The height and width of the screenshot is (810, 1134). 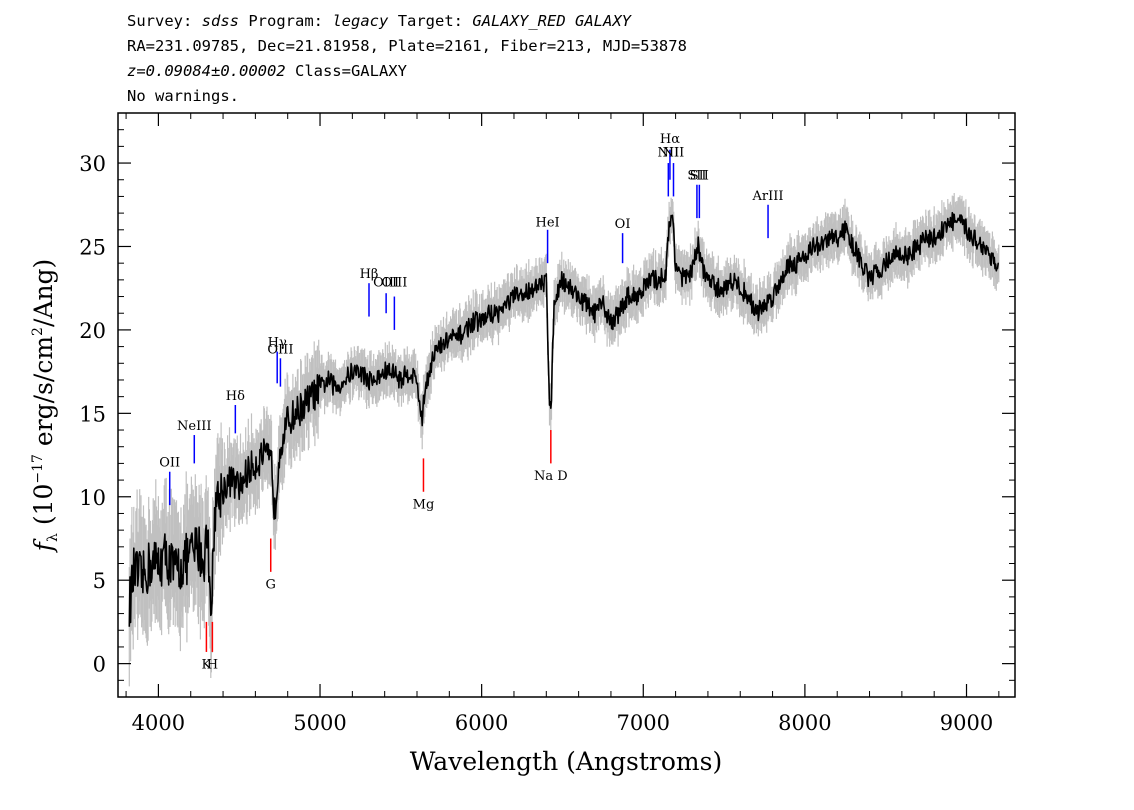 I want to click on emission-line-label: ArIII, so click(x=768, y=196).